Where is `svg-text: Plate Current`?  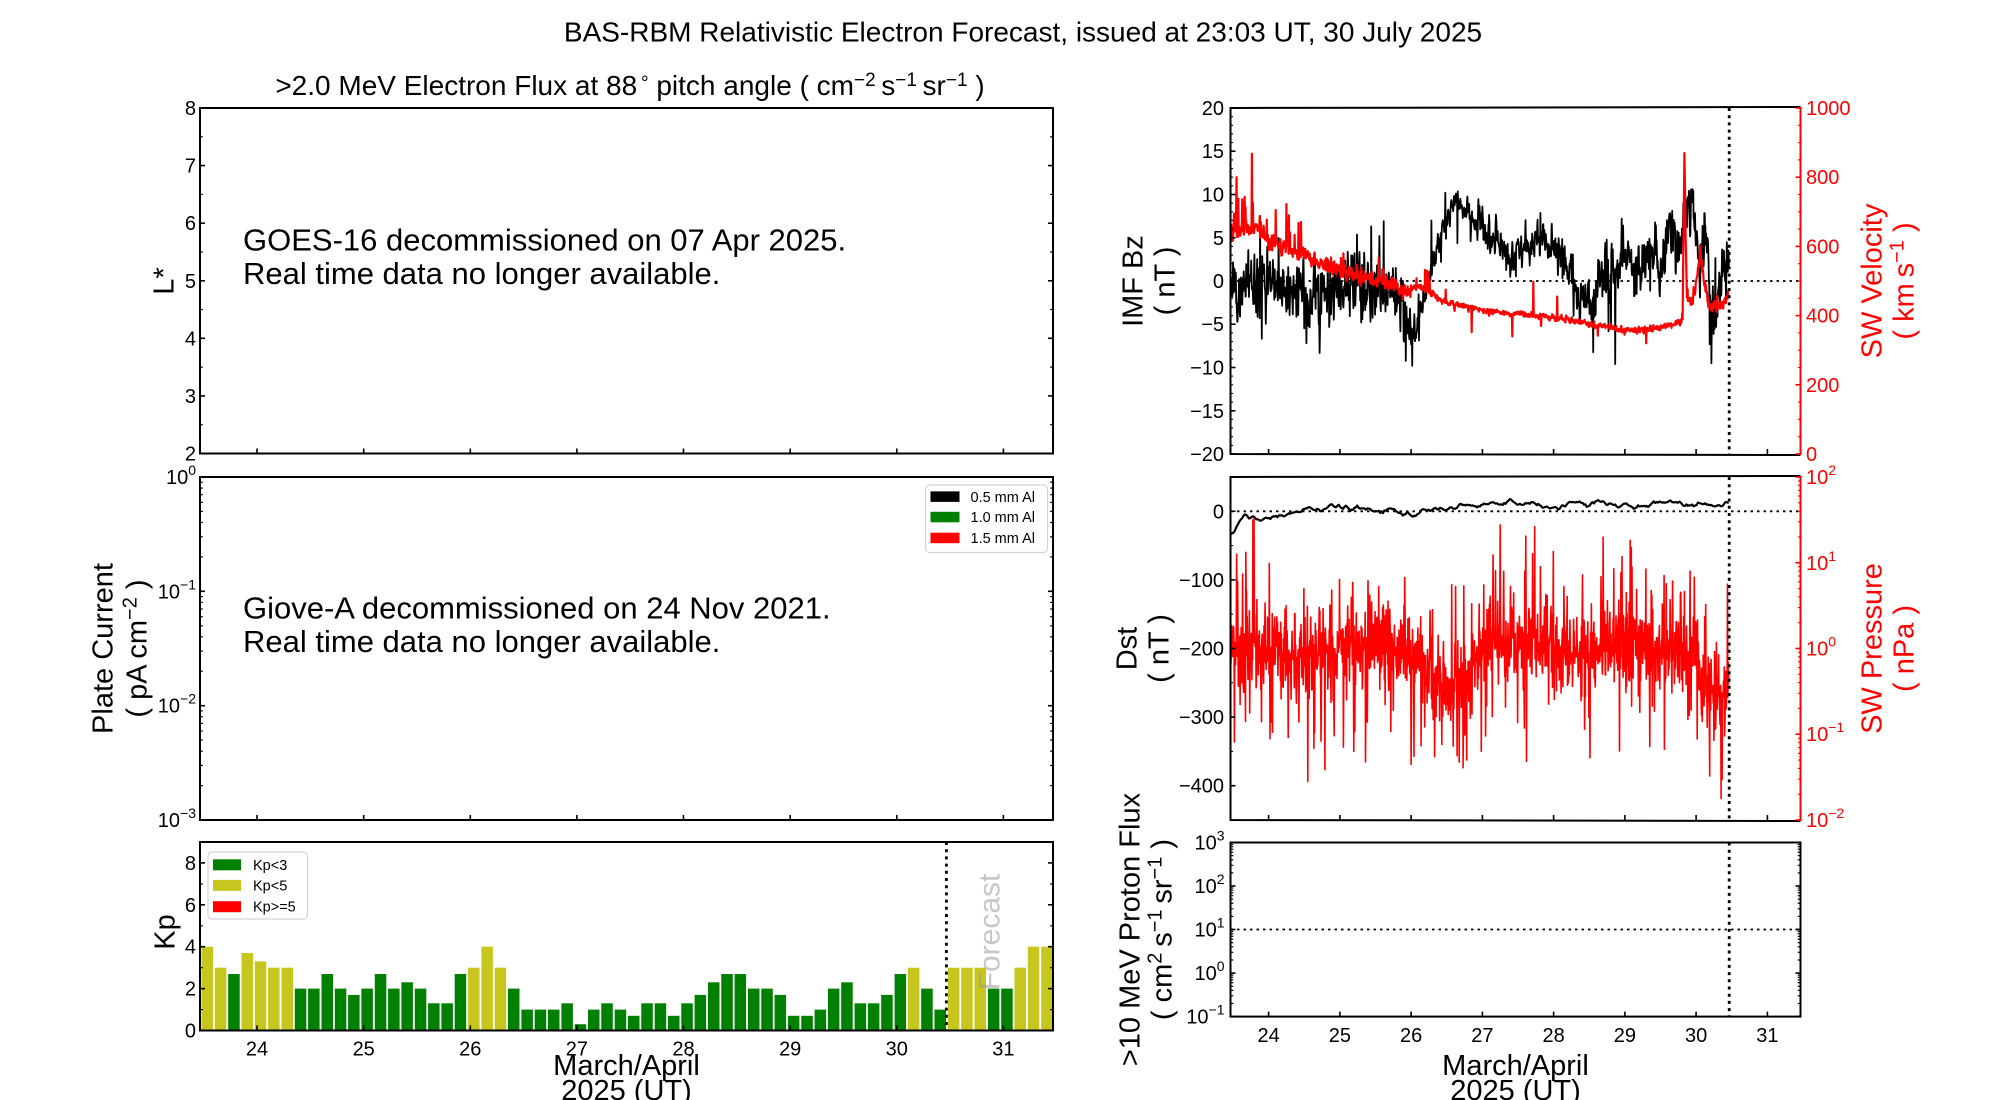 svg-text: Plate Current is located at coordinates (104, 648).